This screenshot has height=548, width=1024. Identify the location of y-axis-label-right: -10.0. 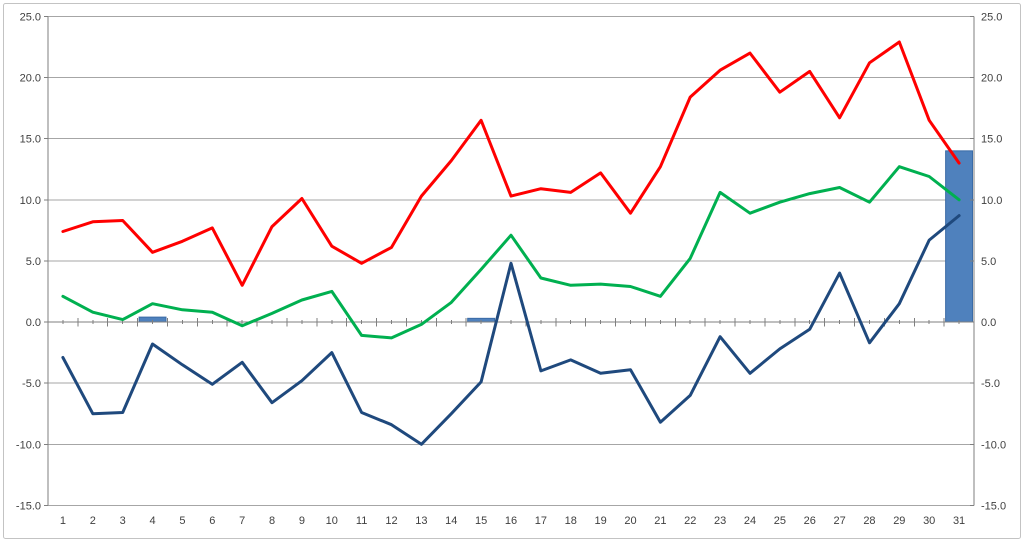
(993, 445).